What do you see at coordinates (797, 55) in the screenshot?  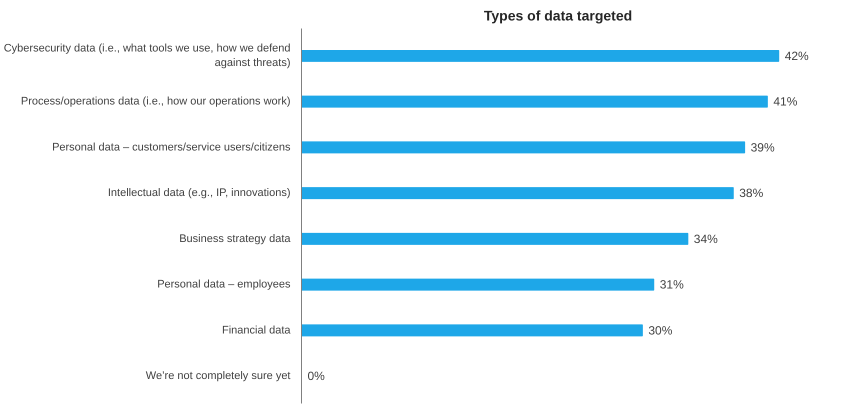 I see `data-label: 42%` at bounding box center [797, 55].